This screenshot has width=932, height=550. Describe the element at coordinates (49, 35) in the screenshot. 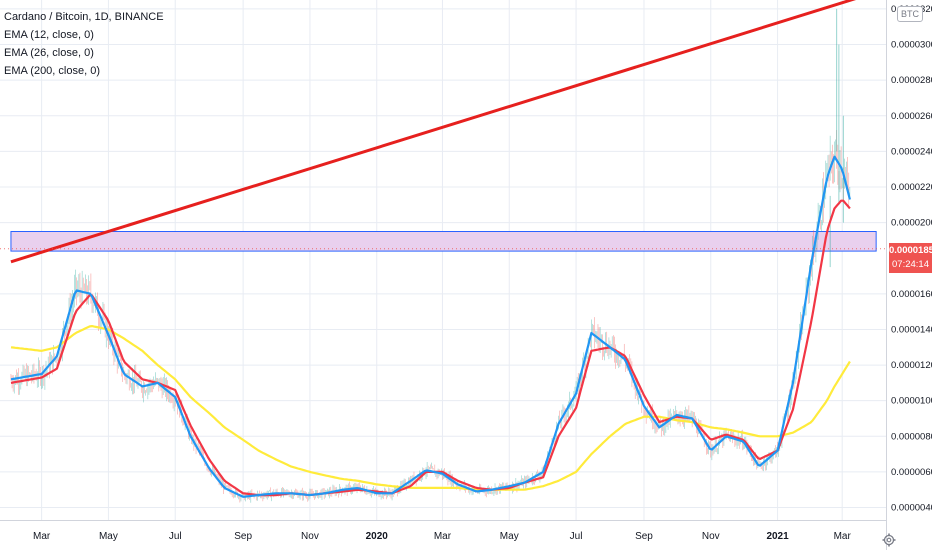

I see `ema12-legend: EMA (12, close, 0)` at that location.